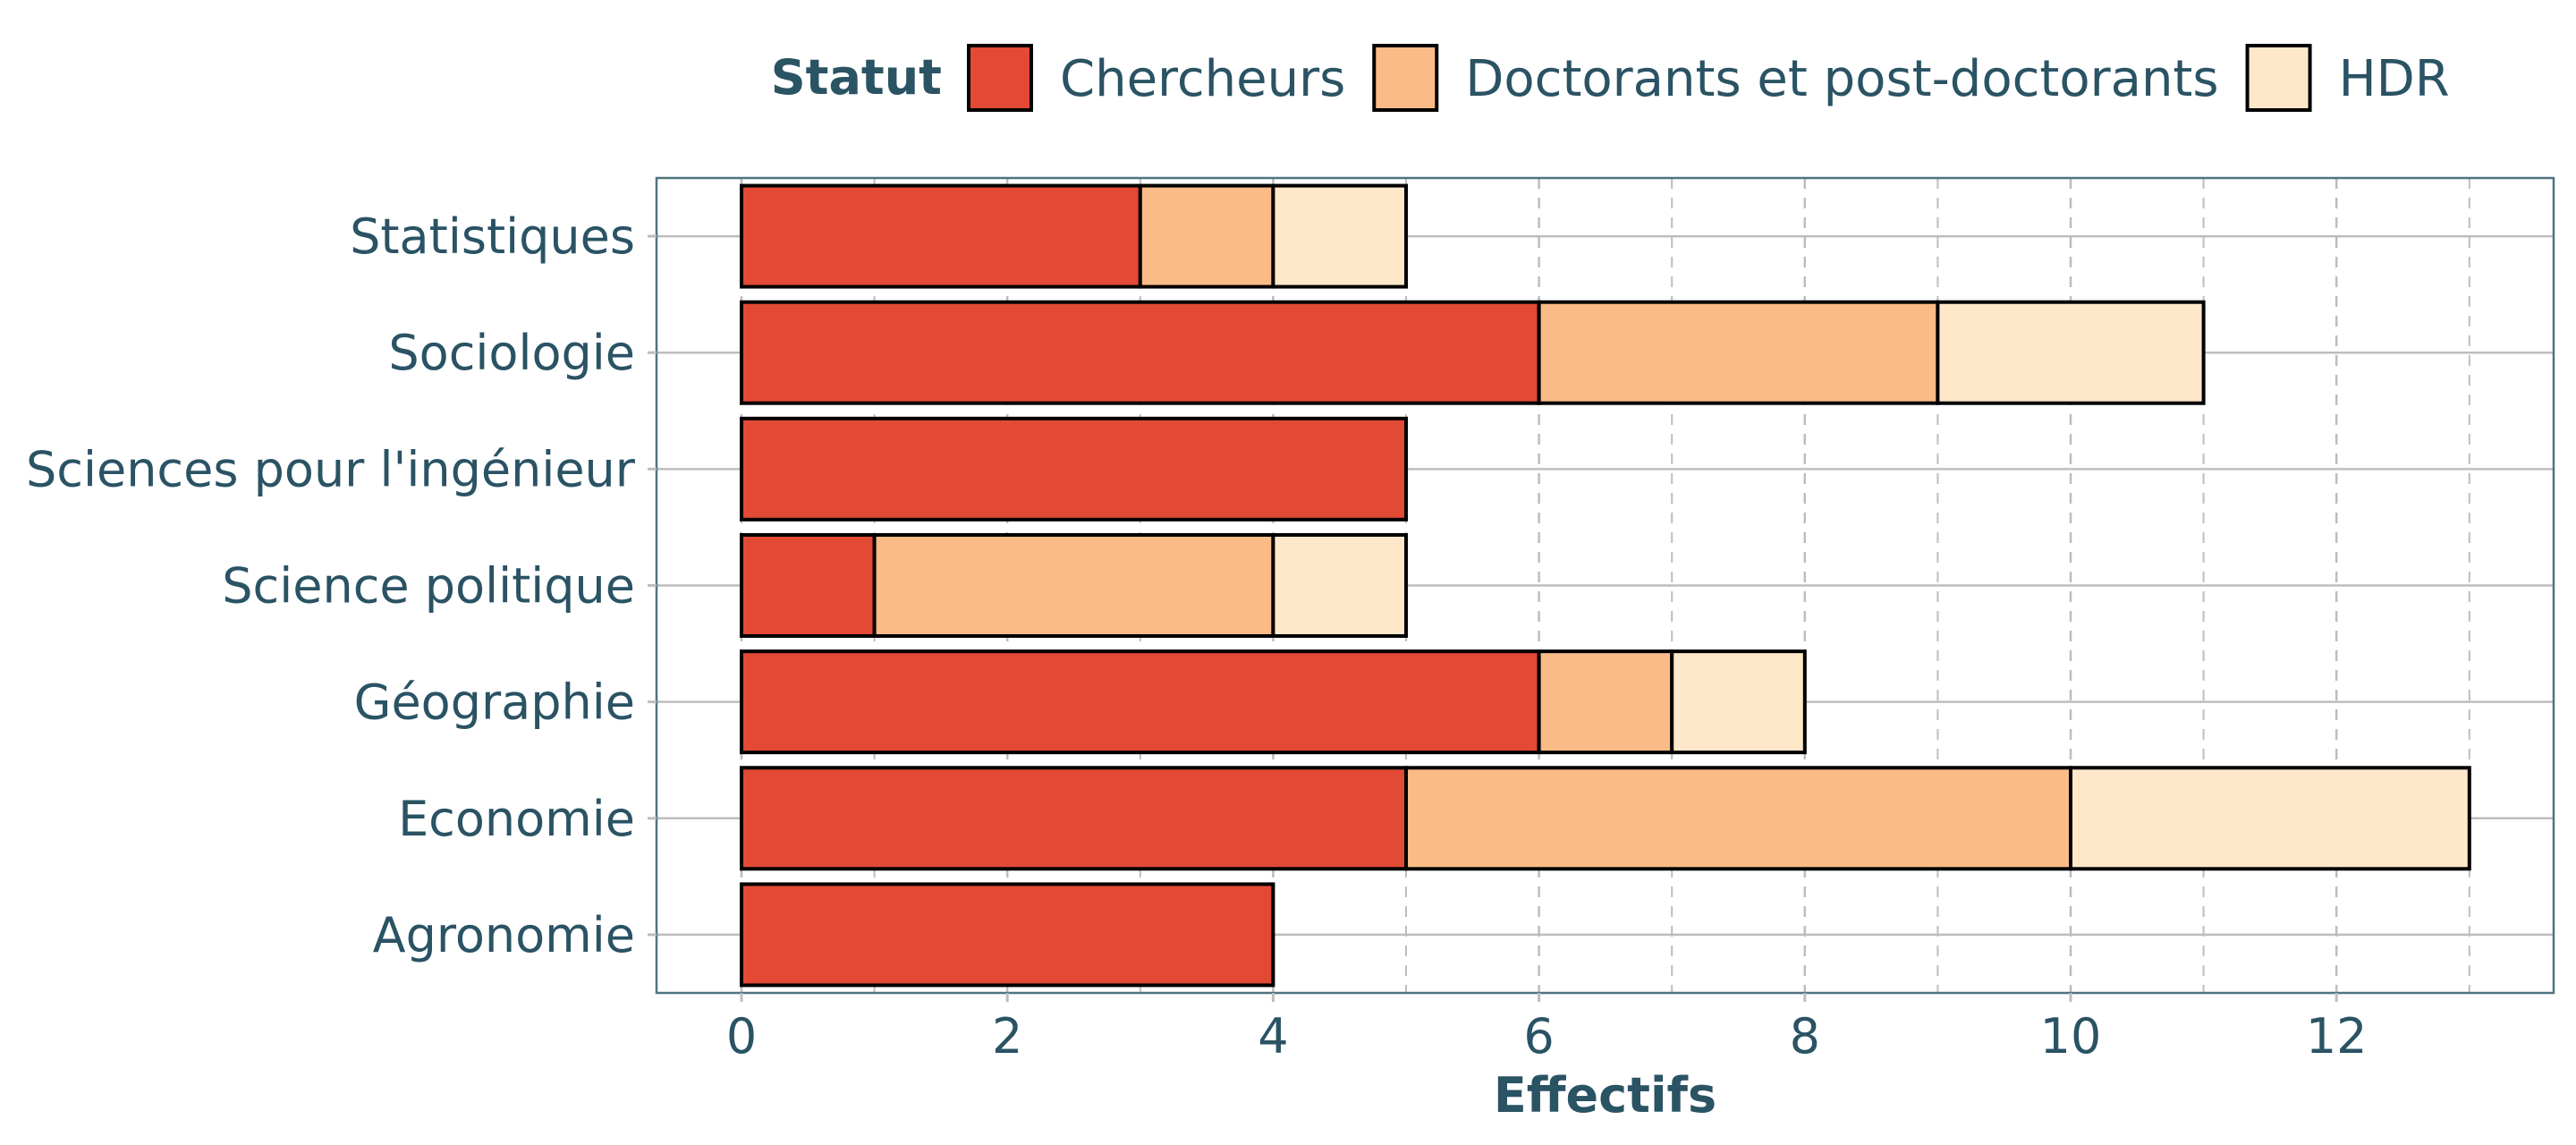  Describe the element at coordinates (492, 236) in the screenshot. I see `y-tick-label: Statistiques` at that location.